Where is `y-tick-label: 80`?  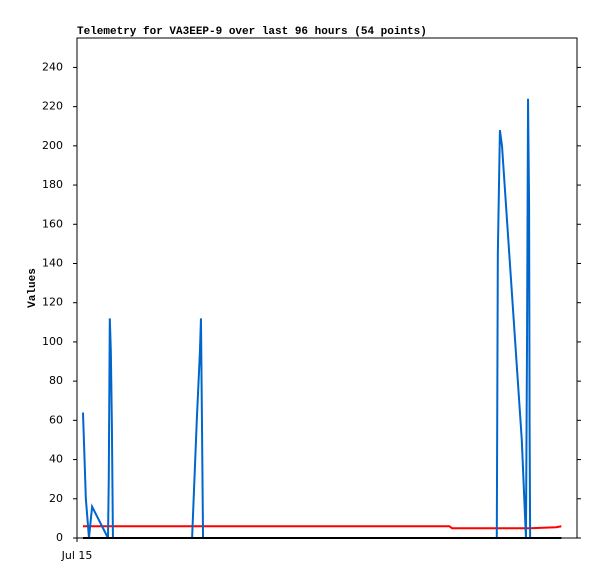 y-tick-label: 80 is located at coordinates (56, 380).